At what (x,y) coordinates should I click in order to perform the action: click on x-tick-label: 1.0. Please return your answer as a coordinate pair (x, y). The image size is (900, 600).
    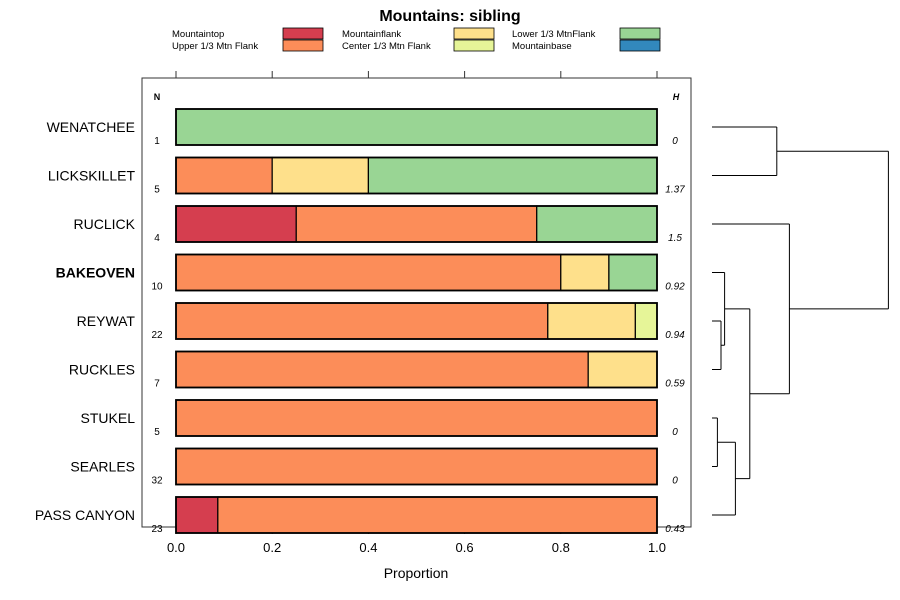
    Looking at the image, I should click on (657, 547).